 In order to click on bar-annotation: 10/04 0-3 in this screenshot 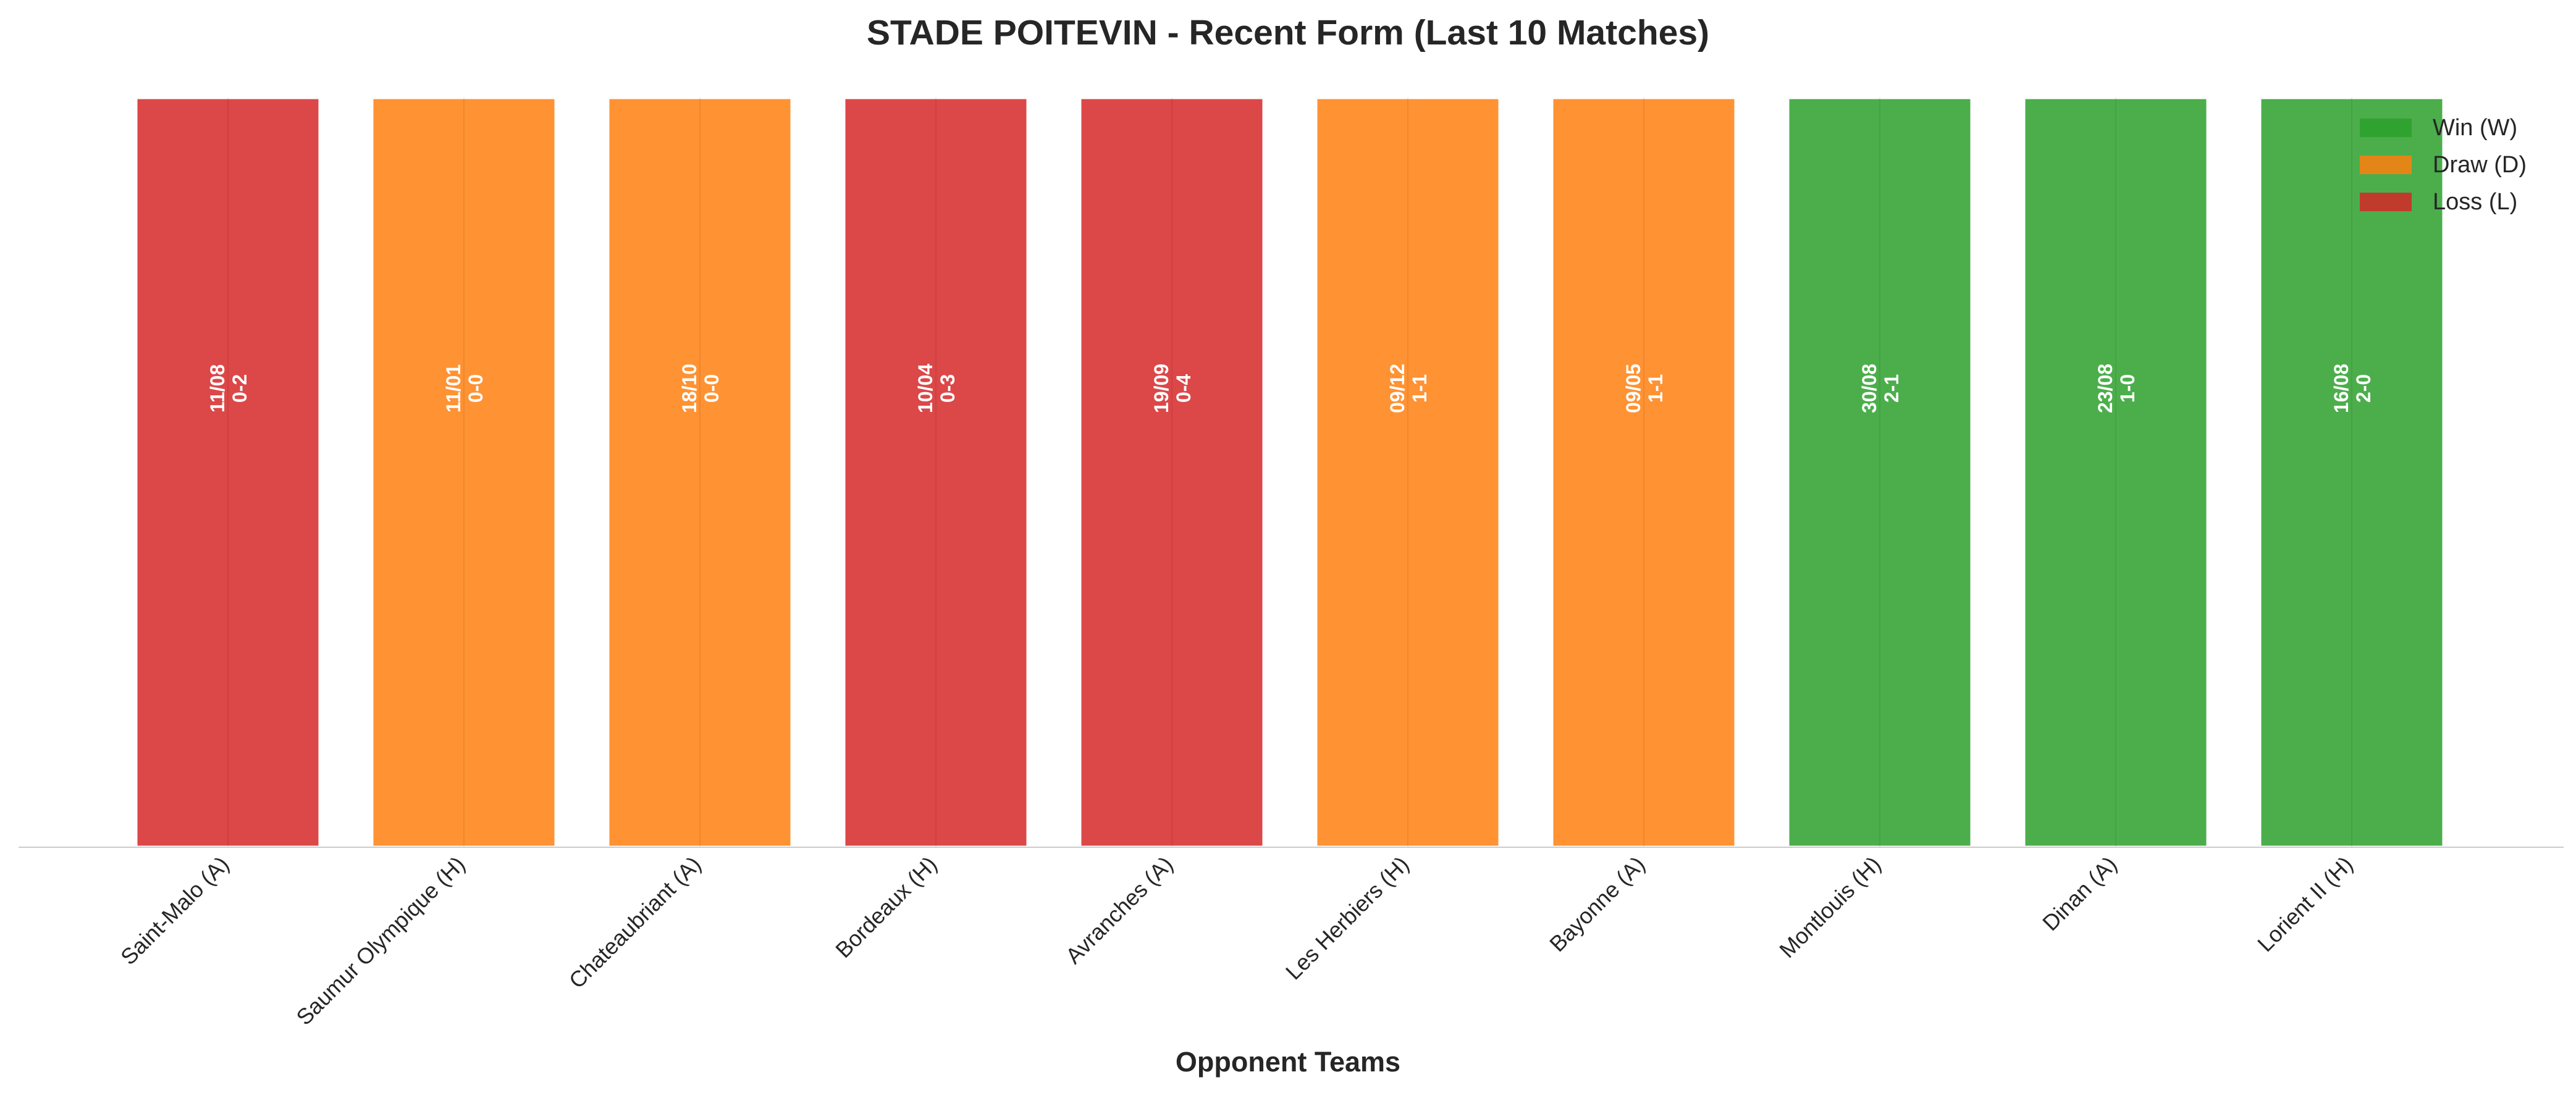, I will do `click(936, 388)`.